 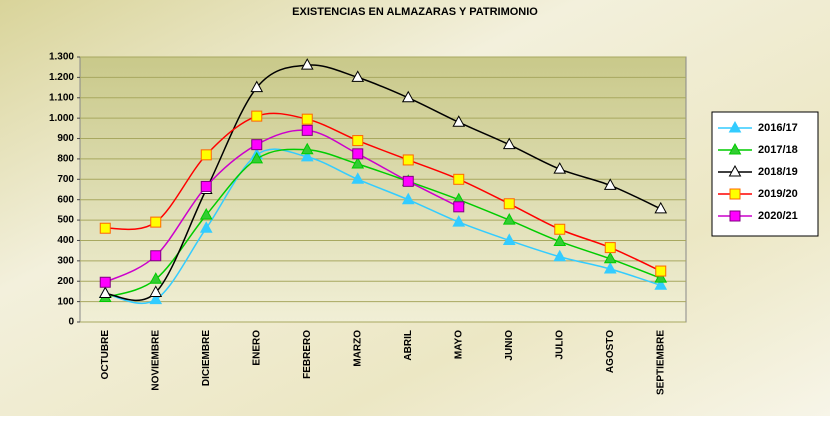 I want to click on legend-label: 2017/18, so click(x=778, y=150).